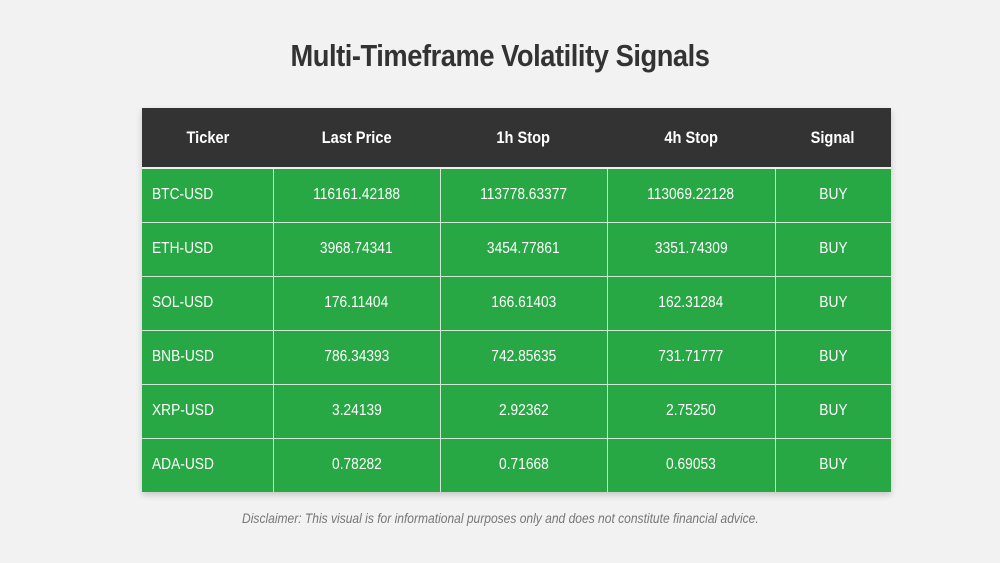 The height and width of the screenshot is (563, 1000). I want to click on 1h-stop-text: 113778.63377, so click(523, 195).